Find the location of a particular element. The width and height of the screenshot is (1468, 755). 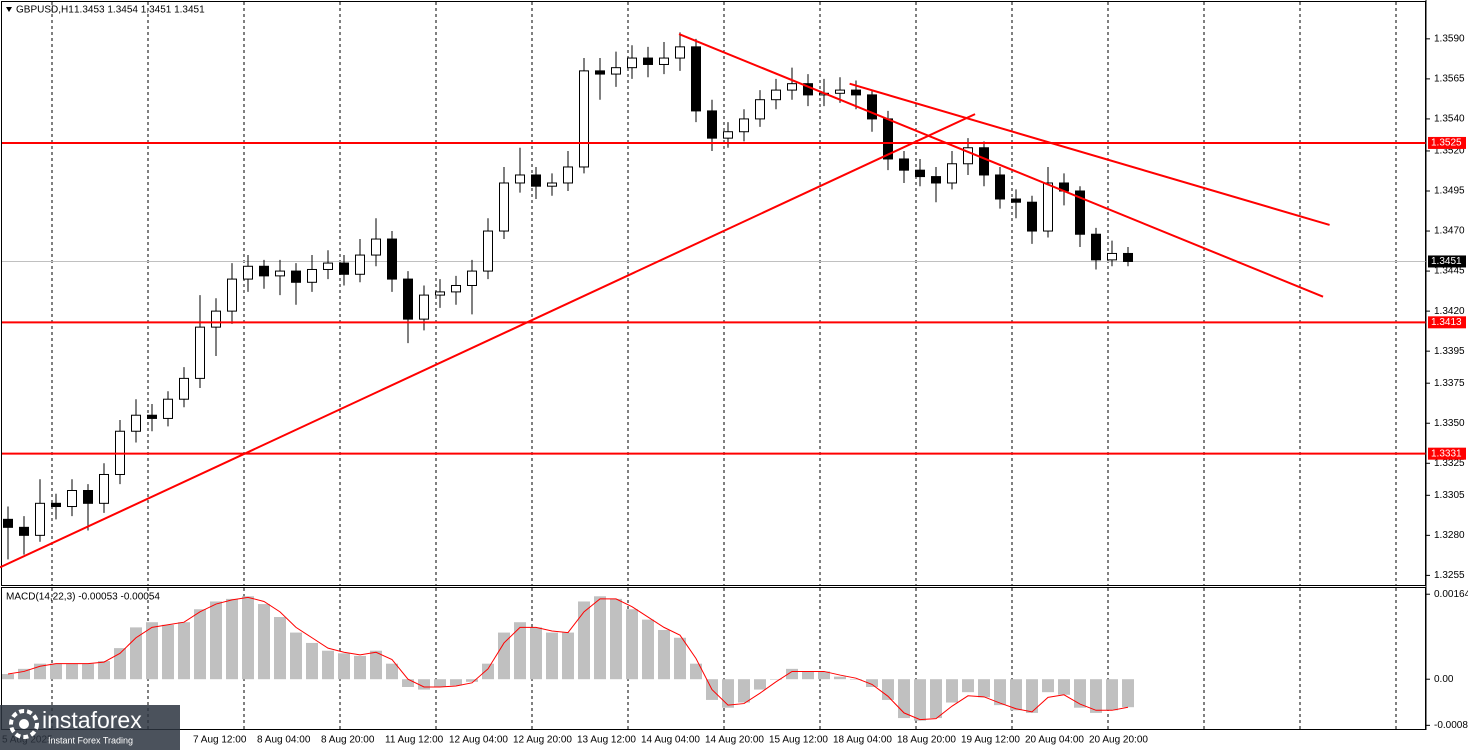

y-tick-label: 1.3420 is located at coordinates (1449, 311).